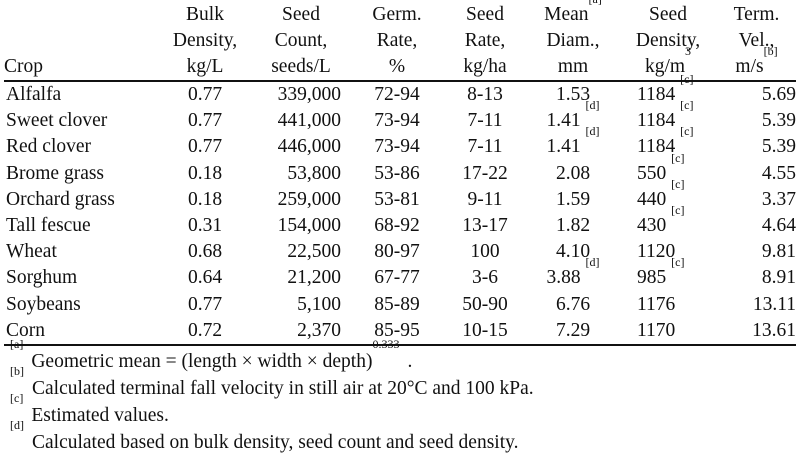 This screenshot has width=800, height=465. Describe the element at coordinates (573, 115) in the screenshot. I see `cell-mean-diam: 1.41 [d]` at that location.